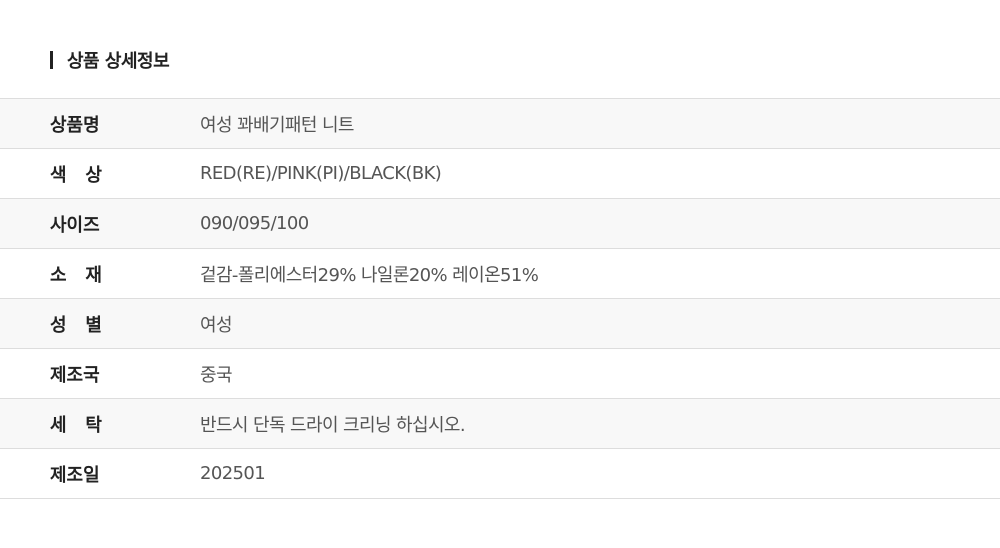 The image size is (1000, 548). I want to click on section-header: 상품 상세정보, so click(110, 60).